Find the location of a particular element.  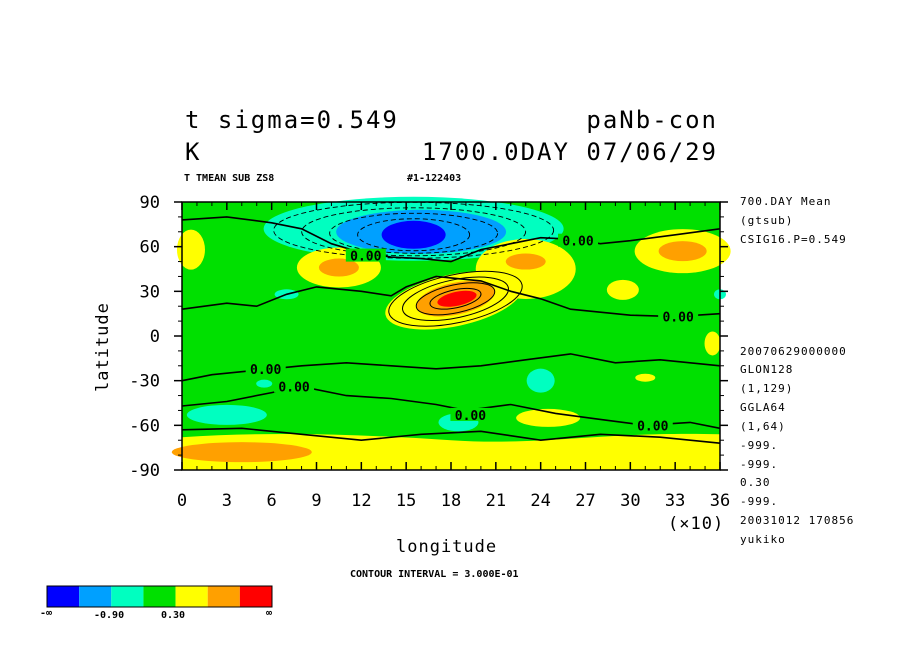

x-tick-label: 15 is located at coordinates (406, 501).